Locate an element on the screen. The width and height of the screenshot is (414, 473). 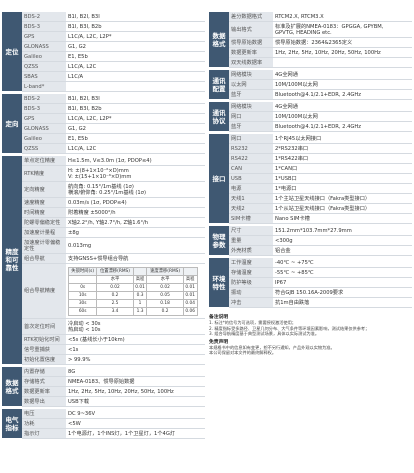
value-line: 热启动 < 10s is located at coordinates (84, 329).